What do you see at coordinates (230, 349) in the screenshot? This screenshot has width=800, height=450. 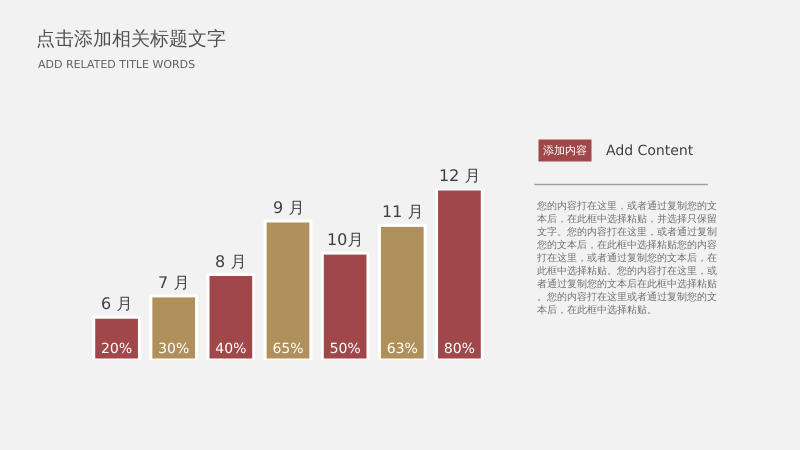 I see `data-label: 40%` at bounding box center [230, 349].